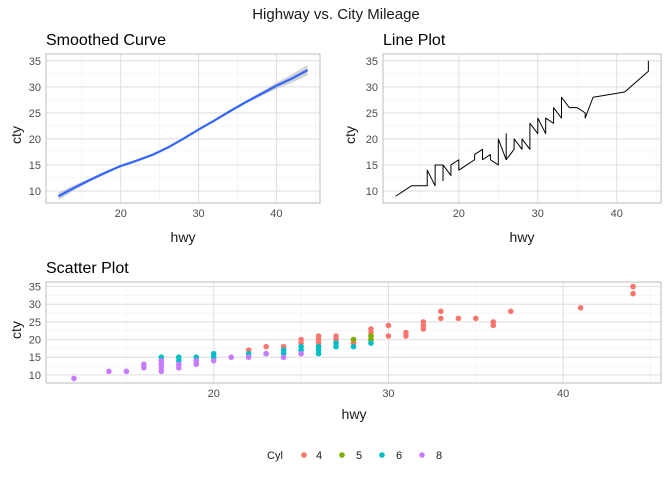  What do you see at coordinates (563, 394) in the screenshot?
I see `scatter-plot-x-tick-label: 40` at bounding box center [563, 394].